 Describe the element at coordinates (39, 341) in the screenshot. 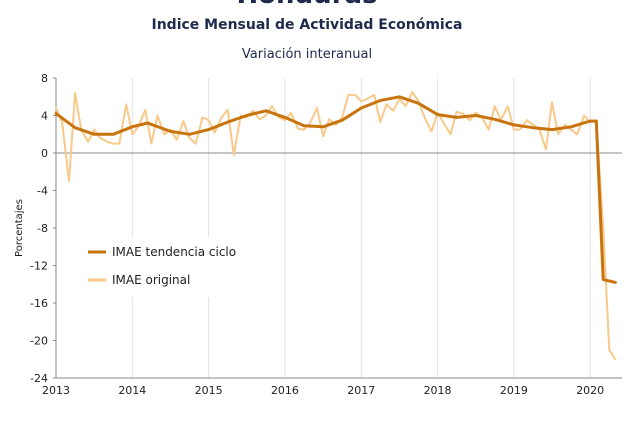

I see `y-tick-label: -20` at that location.